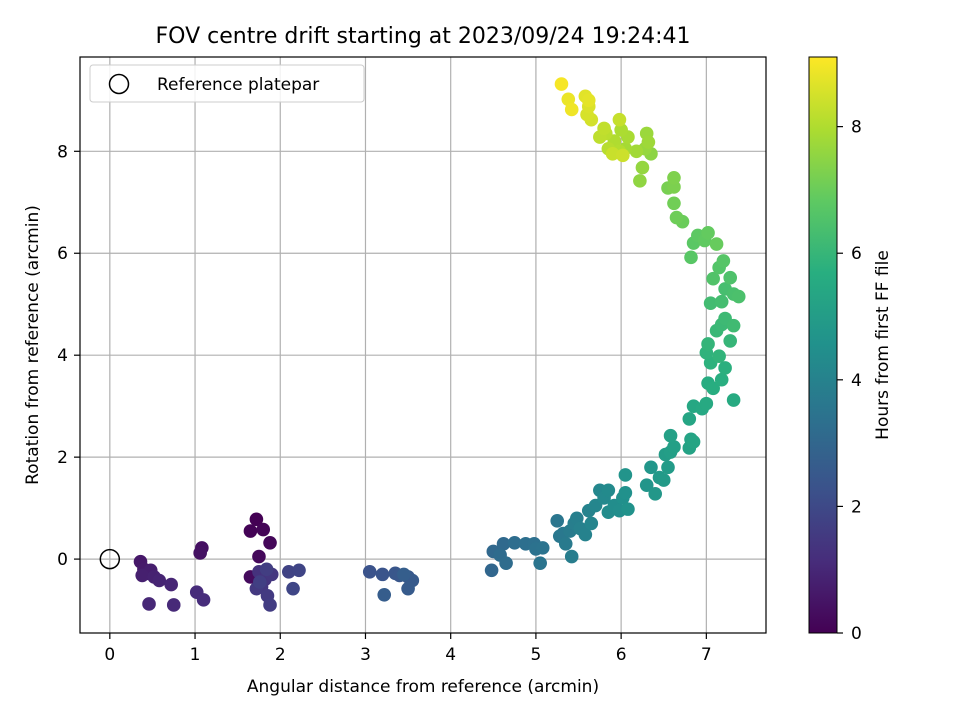 This screenshot has height=724, width=960. I want to click on colorbar-tick-label: 4, so click(856, 381).